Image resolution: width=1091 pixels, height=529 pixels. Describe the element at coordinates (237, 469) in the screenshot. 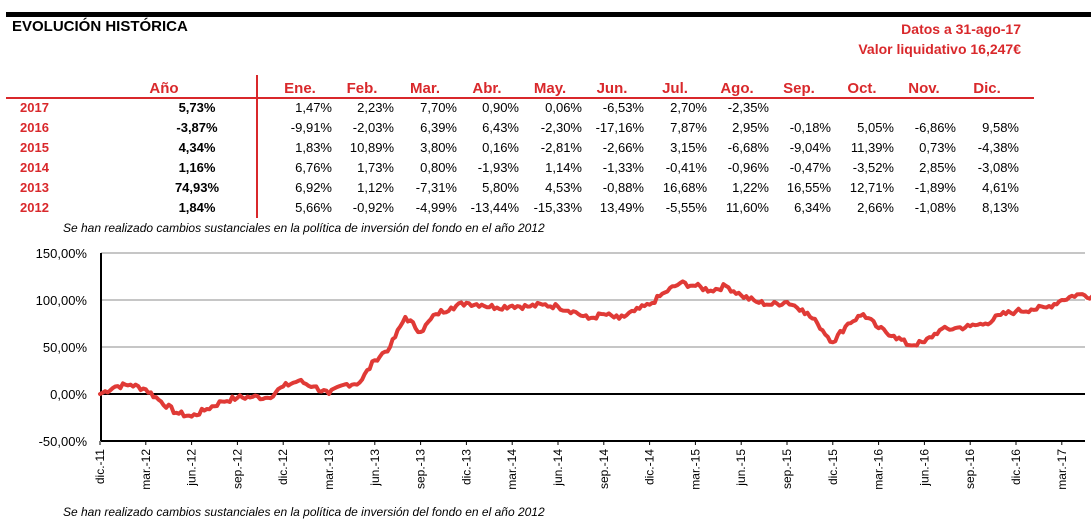

I see `x-tick-label: sep.-12` at that location.